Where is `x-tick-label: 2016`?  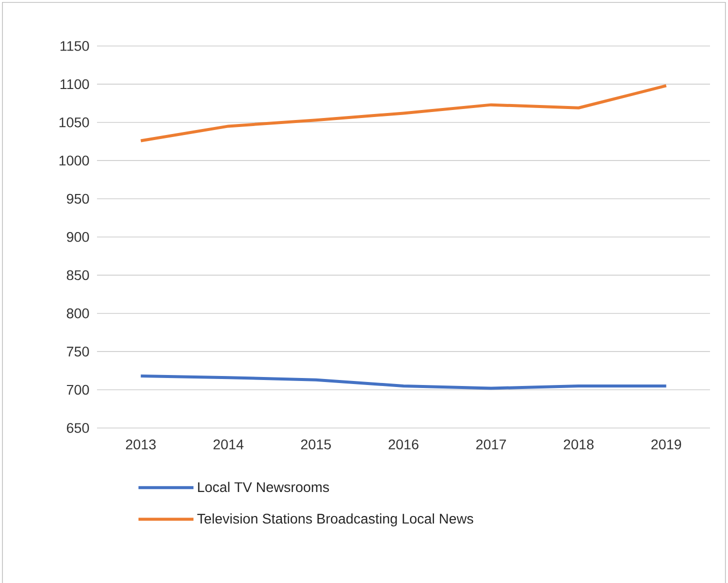
x-tick-label: 2016 is located at coordinates (403, 444).